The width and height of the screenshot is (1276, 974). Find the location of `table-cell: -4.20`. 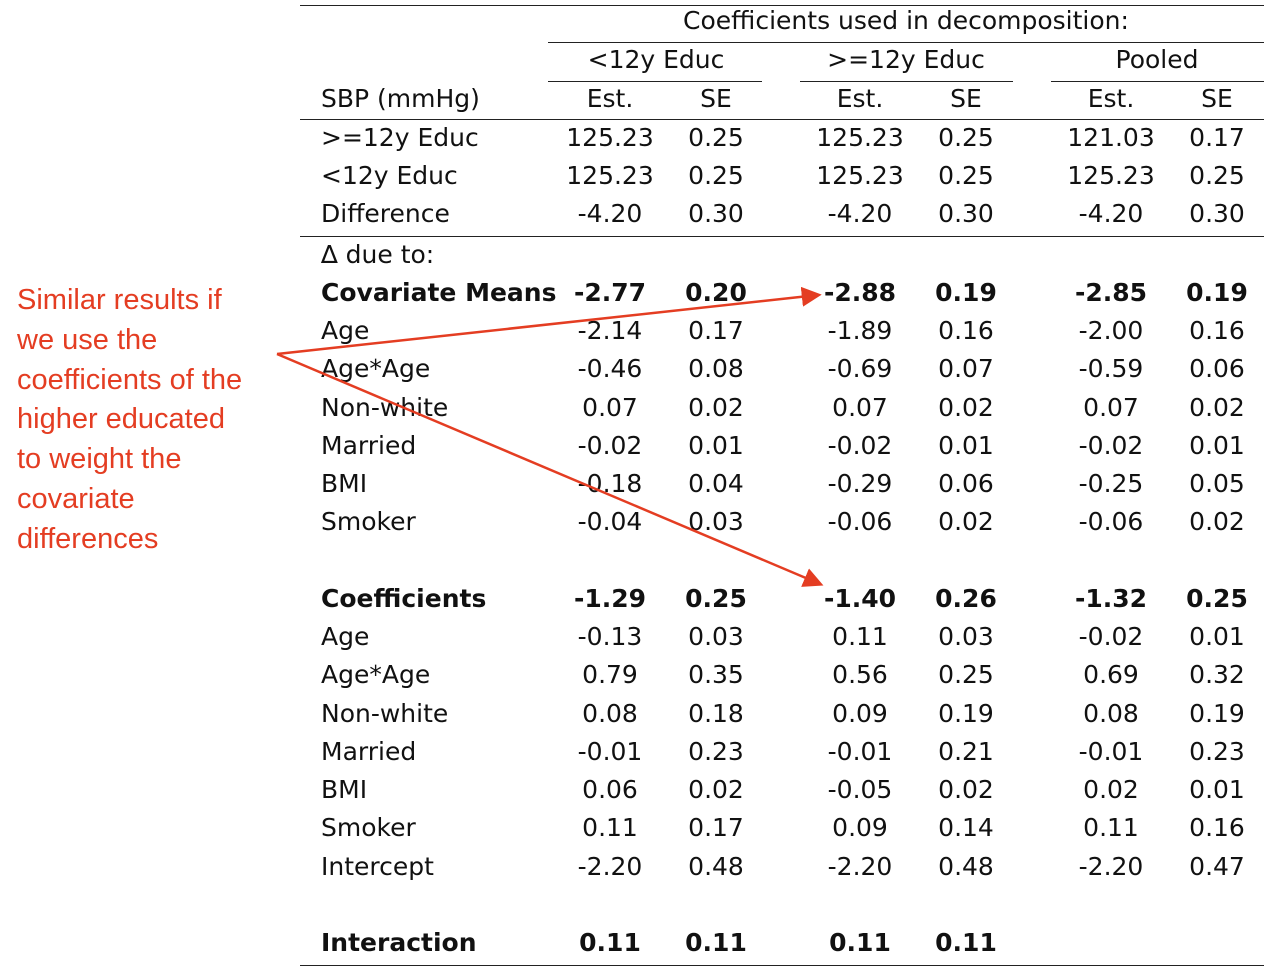

table-cell: -4.20 is located at coordinates (860, 213).